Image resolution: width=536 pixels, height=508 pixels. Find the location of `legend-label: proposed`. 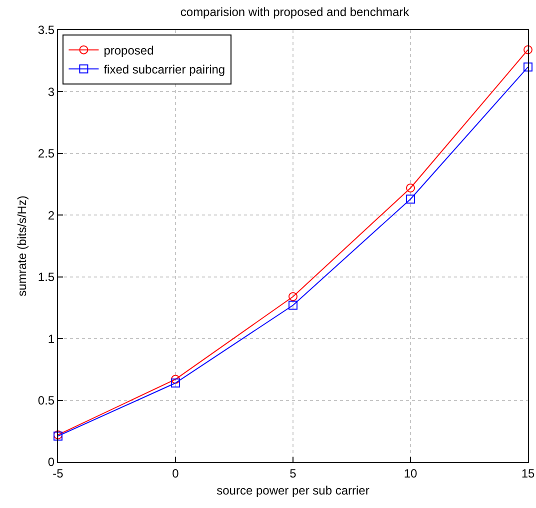

legend-label: proposed is located at coordinates (129, 51).